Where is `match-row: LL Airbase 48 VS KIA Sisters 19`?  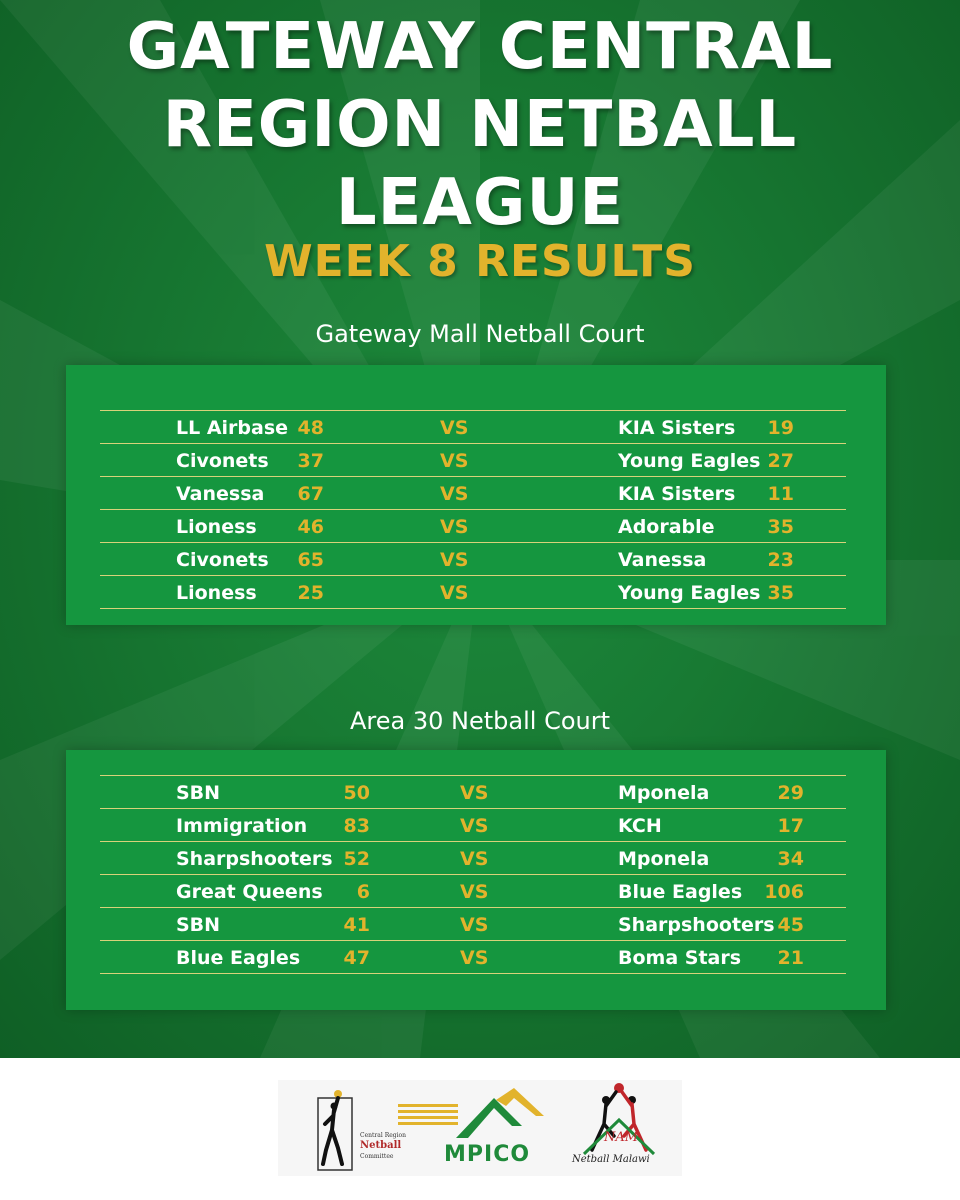
match-row: LL Airbase 48 VS KIA Sisters 19 is located at coordinates (473, 427).